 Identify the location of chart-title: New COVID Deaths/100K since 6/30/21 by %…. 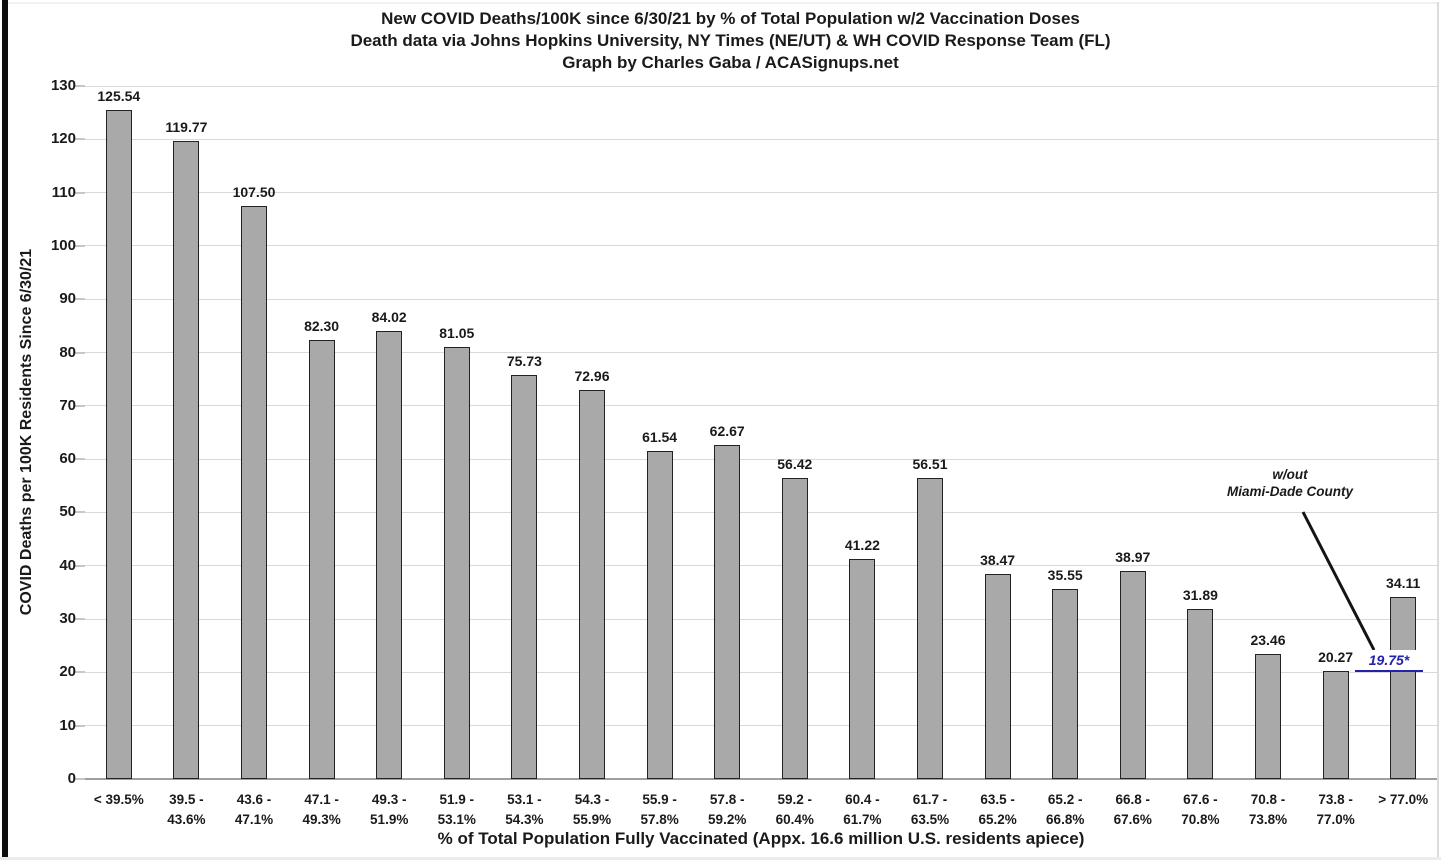
(730, 18).